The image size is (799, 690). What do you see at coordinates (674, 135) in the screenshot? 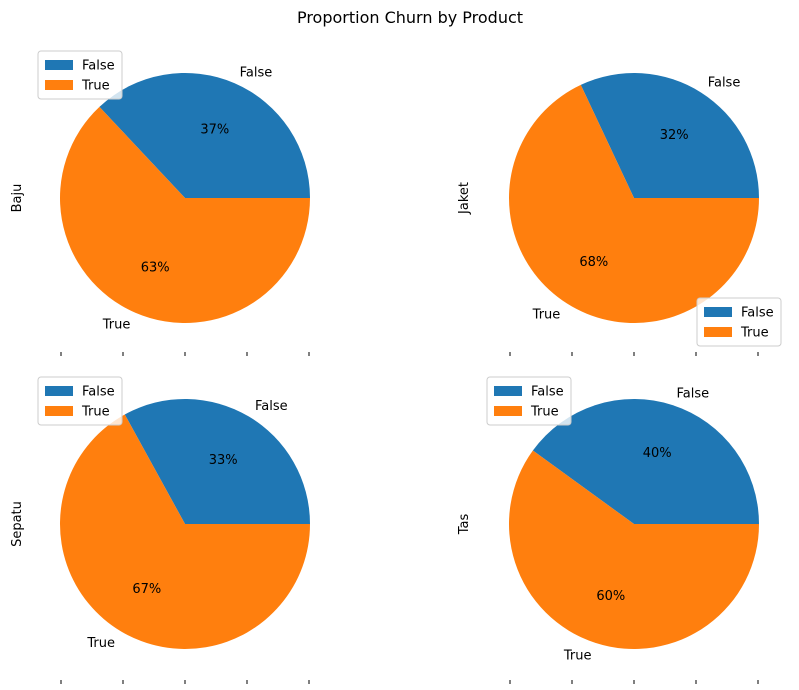
I see `pct-label: 32%` at bounding box center [674, 135].